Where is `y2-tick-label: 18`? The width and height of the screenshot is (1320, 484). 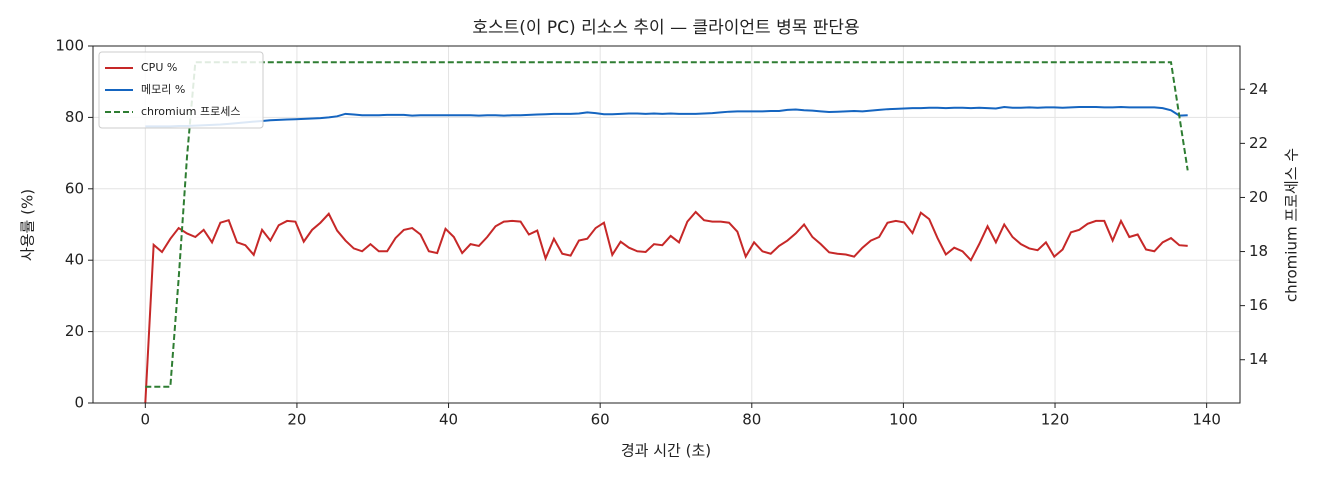 y2-tick-label: 18 is located at coordinates (1258, 251).